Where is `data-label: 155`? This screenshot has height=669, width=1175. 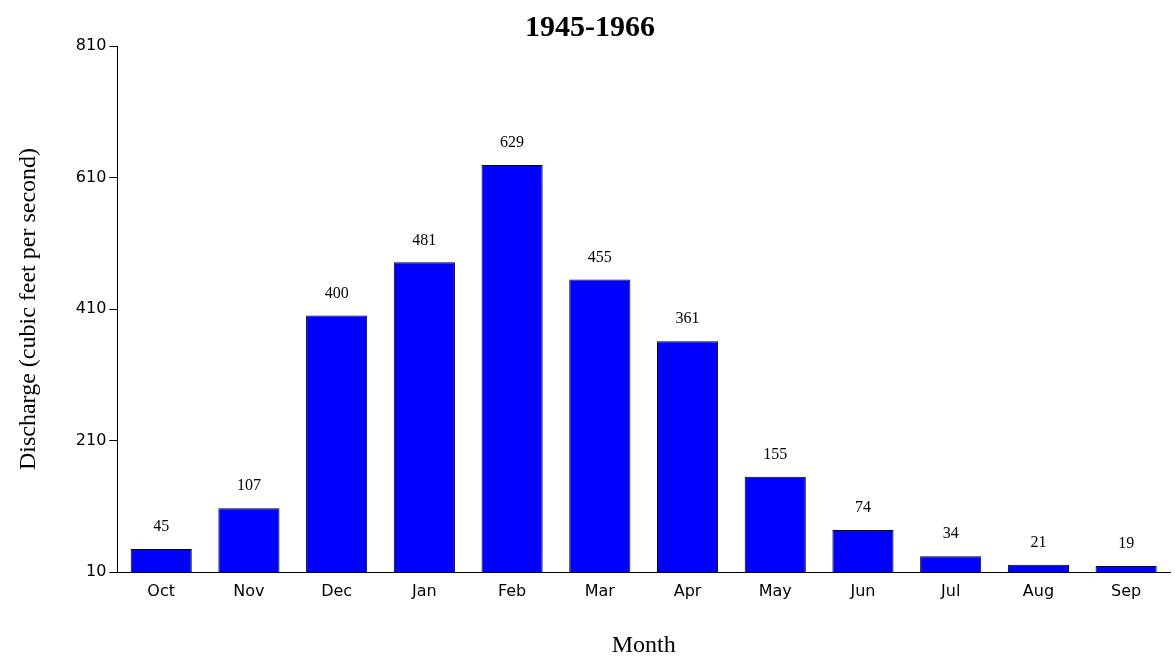 data-label: 155 is located at coordinates (775, 453).